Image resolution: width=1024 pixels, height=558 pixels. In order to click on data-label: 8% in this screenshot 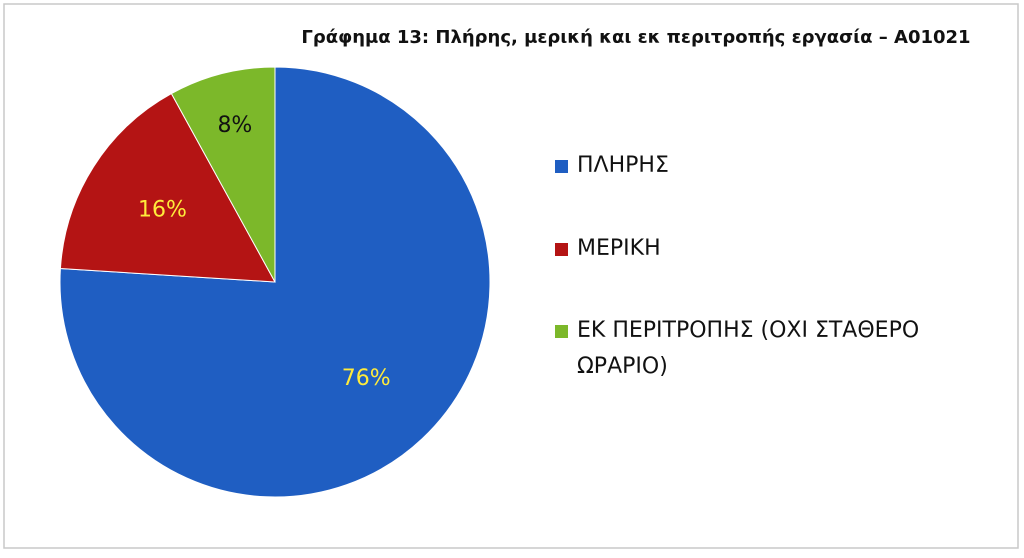, I will do `click(234, 125)`.